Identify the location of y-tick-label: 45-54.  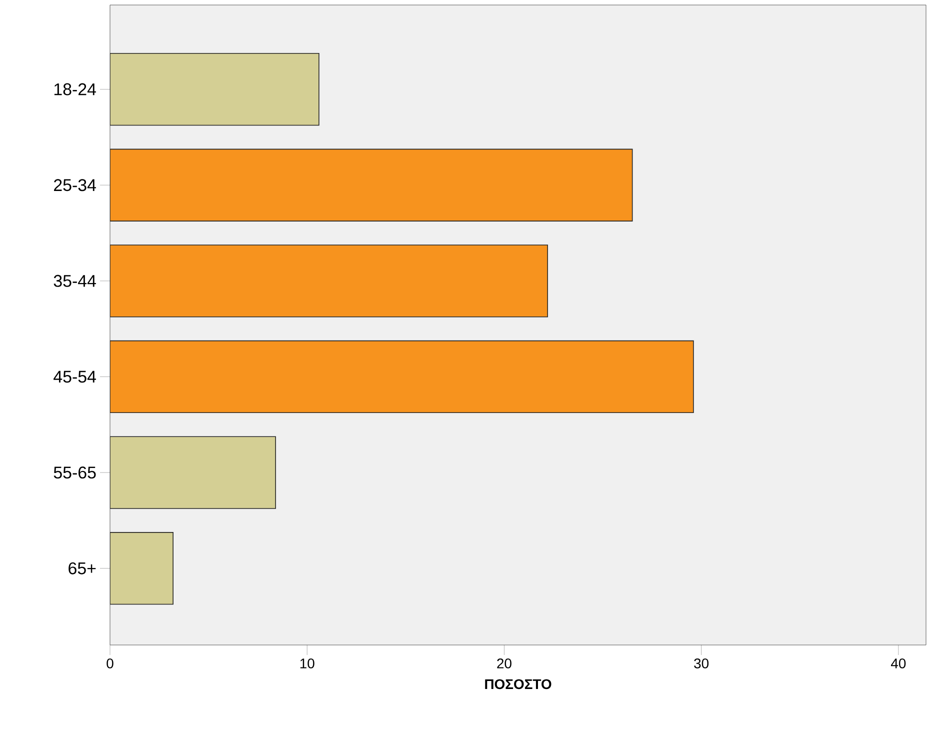
(75, 376).